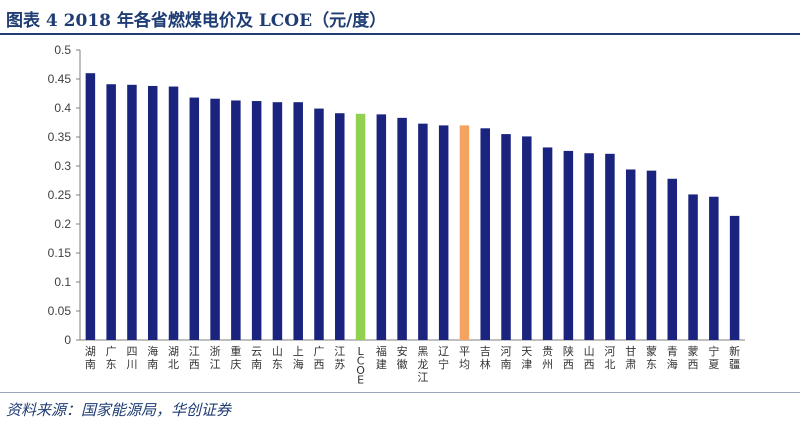 This screenshot has height=429, width=800. What do you see at coordinates (62, 108) in the screenshot?
I see `y-tick-label: 0.4` at bounding box center [62, 108].